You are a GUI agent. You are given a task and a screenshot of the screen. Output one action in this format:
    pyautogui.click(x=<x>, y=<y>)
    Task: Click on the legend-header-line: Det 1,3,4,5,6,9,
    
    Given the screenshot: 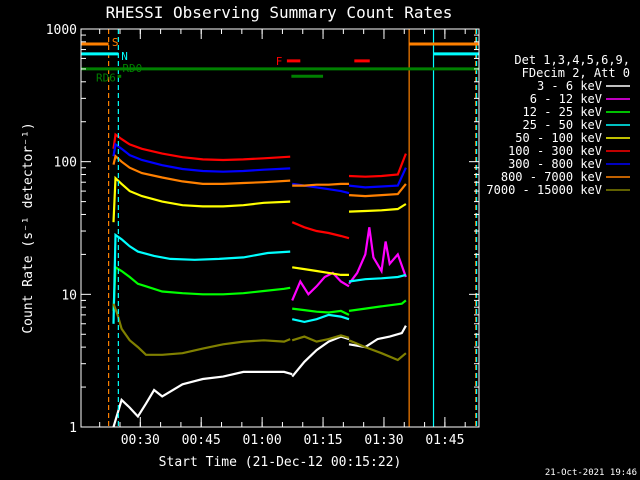 What is the action you would take?
    pyautogui.click(x=572, y=60)
    